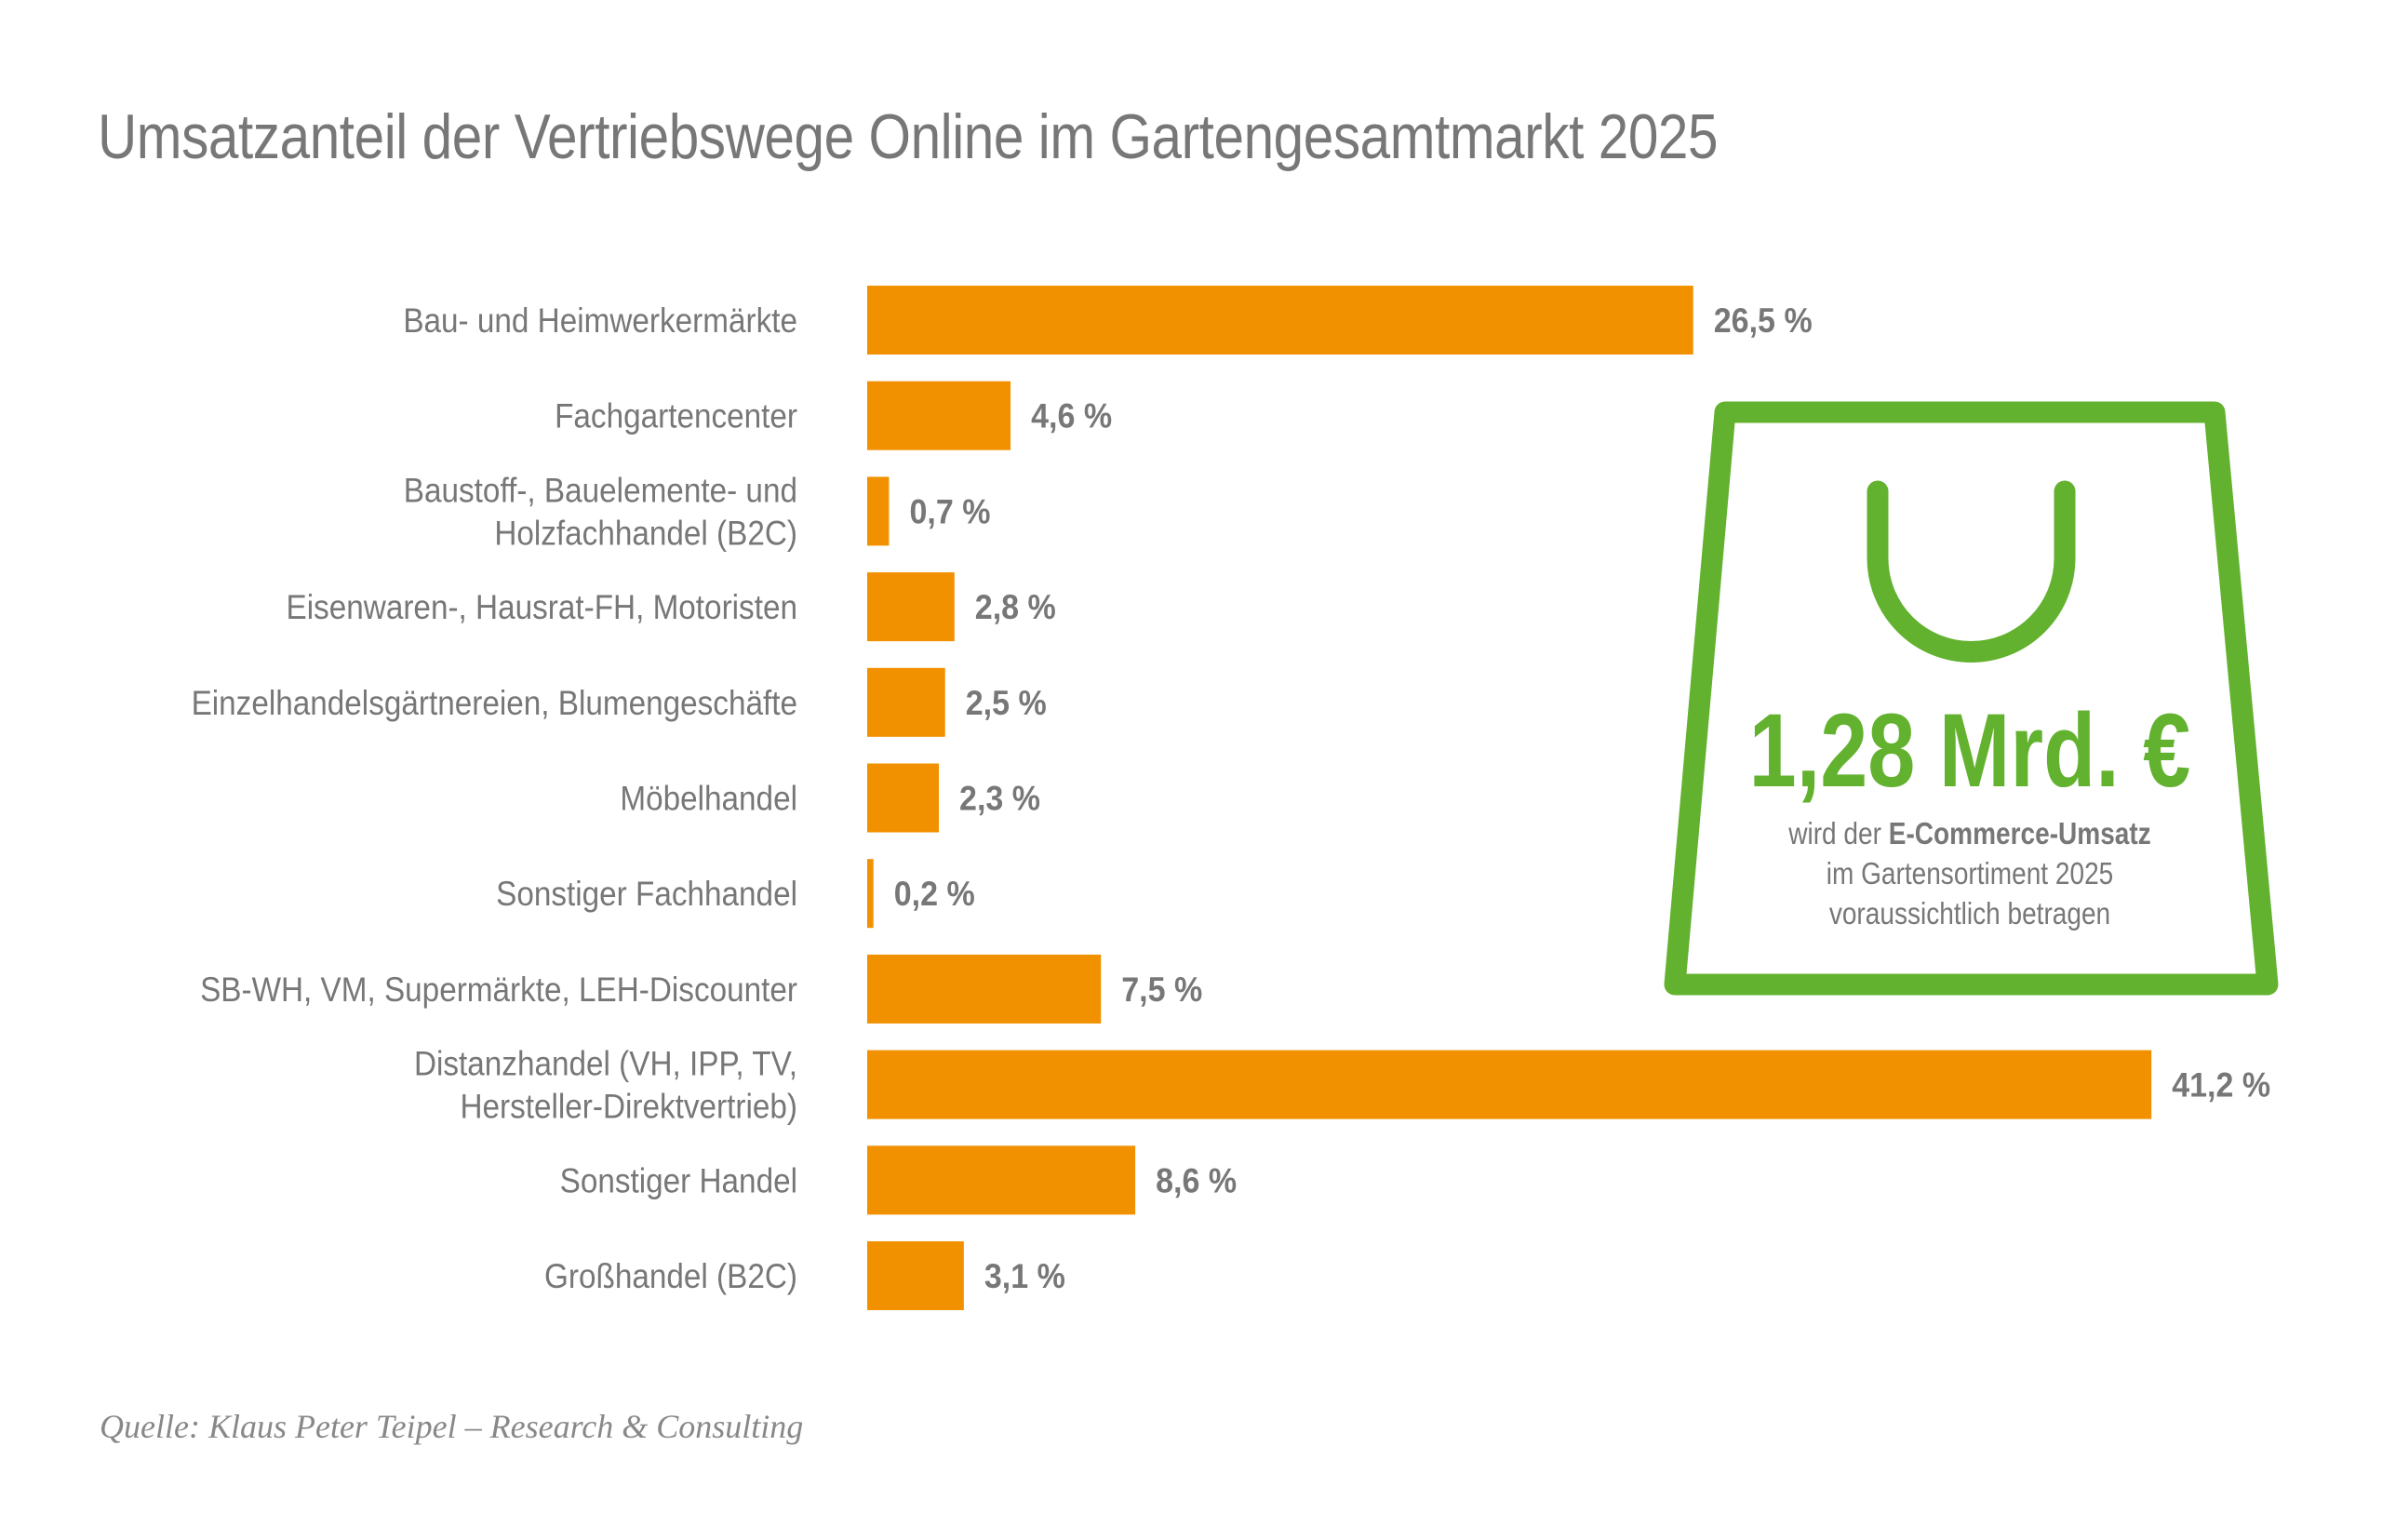 Image resolution: width=2382 pixels, height=1540 pixels. I want to click on category-label: Fachgartencenter, so click(676, 416).